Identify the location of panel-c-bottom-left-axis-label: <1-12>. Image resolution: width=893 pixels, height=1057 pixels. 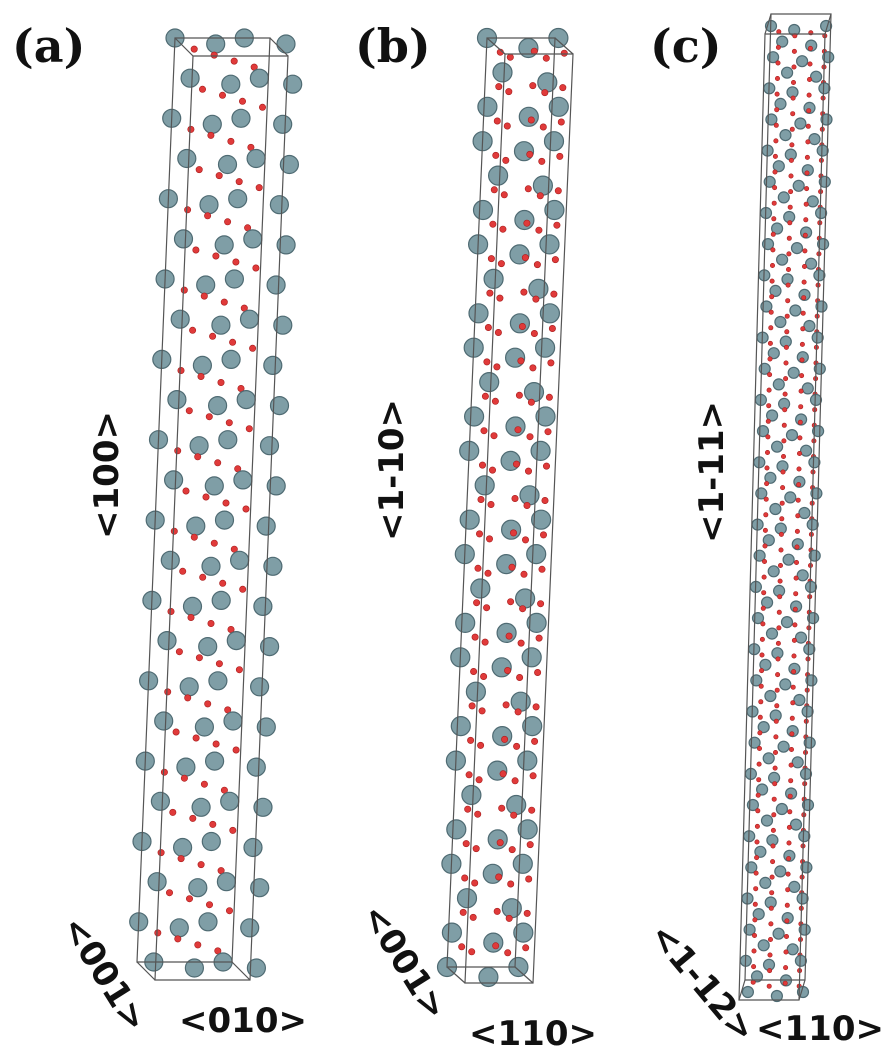
(702, 983).